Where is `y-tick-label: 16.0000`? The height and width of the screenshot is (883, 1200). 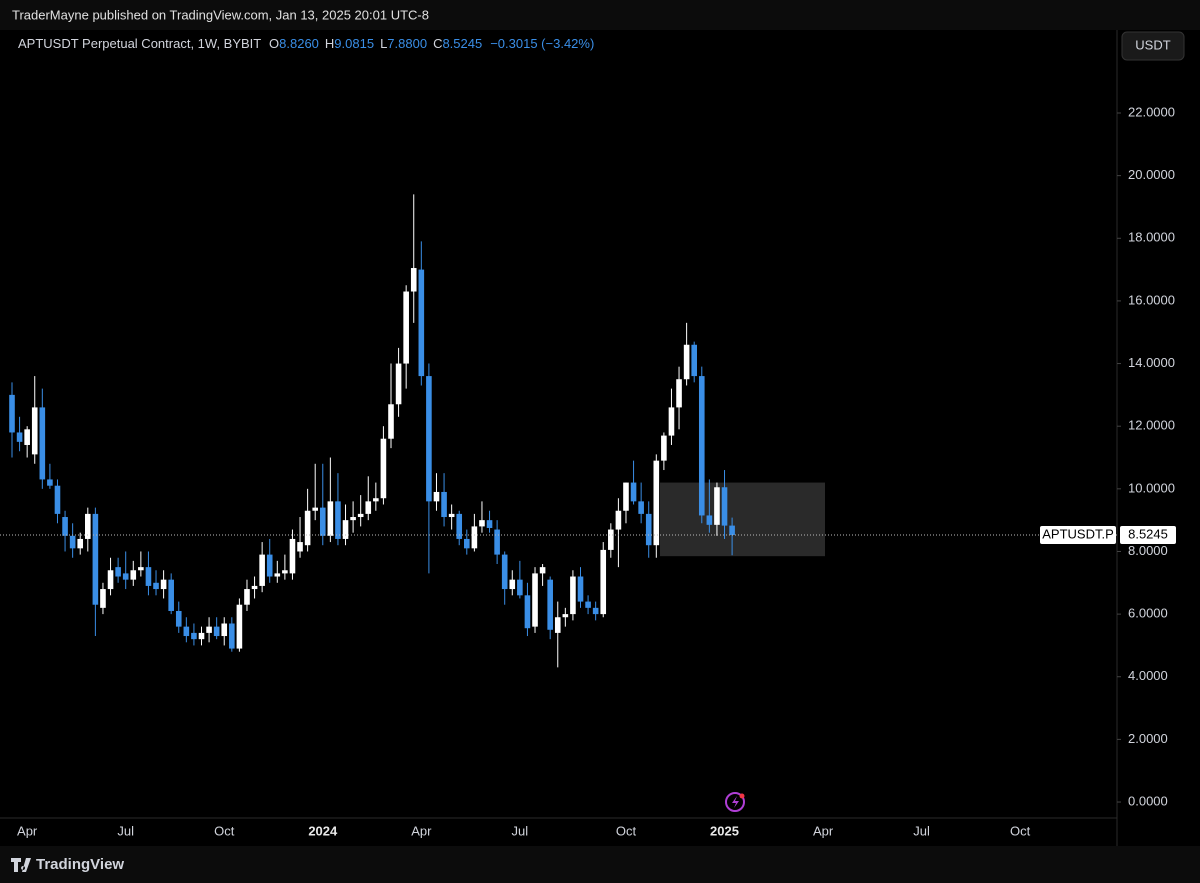
y-tick-label: 16.0000 is located at coordinates (1151, 299).